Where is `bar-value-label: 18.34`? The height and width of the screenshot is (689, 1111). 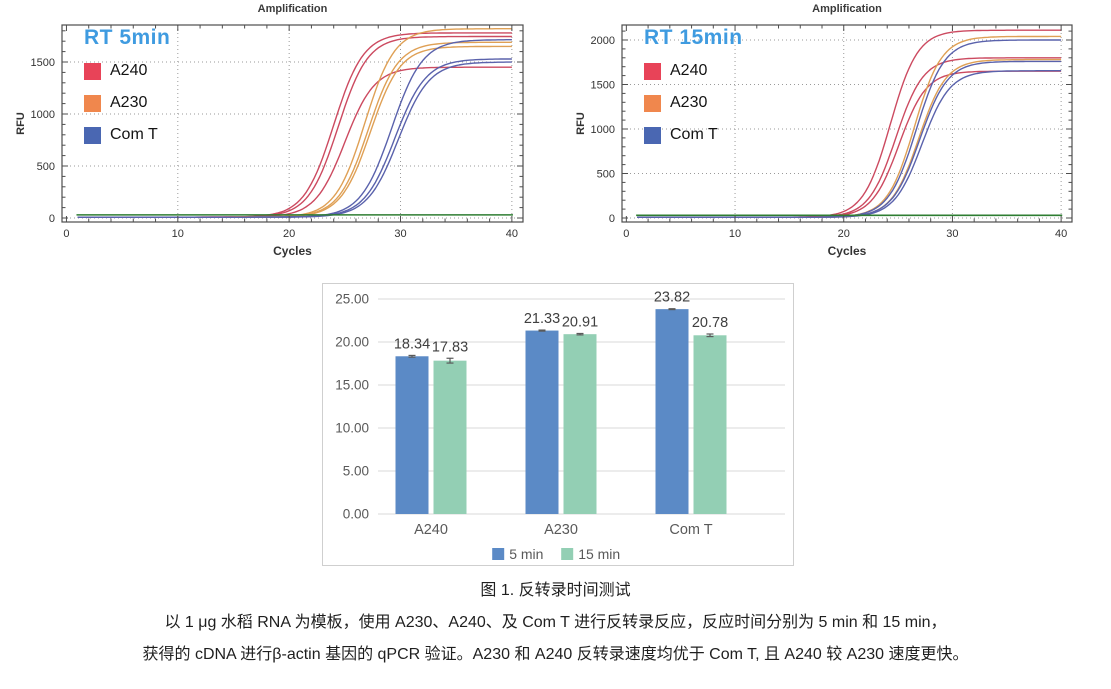 bar-value-label: 18.34 is located at coordinates (412, 344).